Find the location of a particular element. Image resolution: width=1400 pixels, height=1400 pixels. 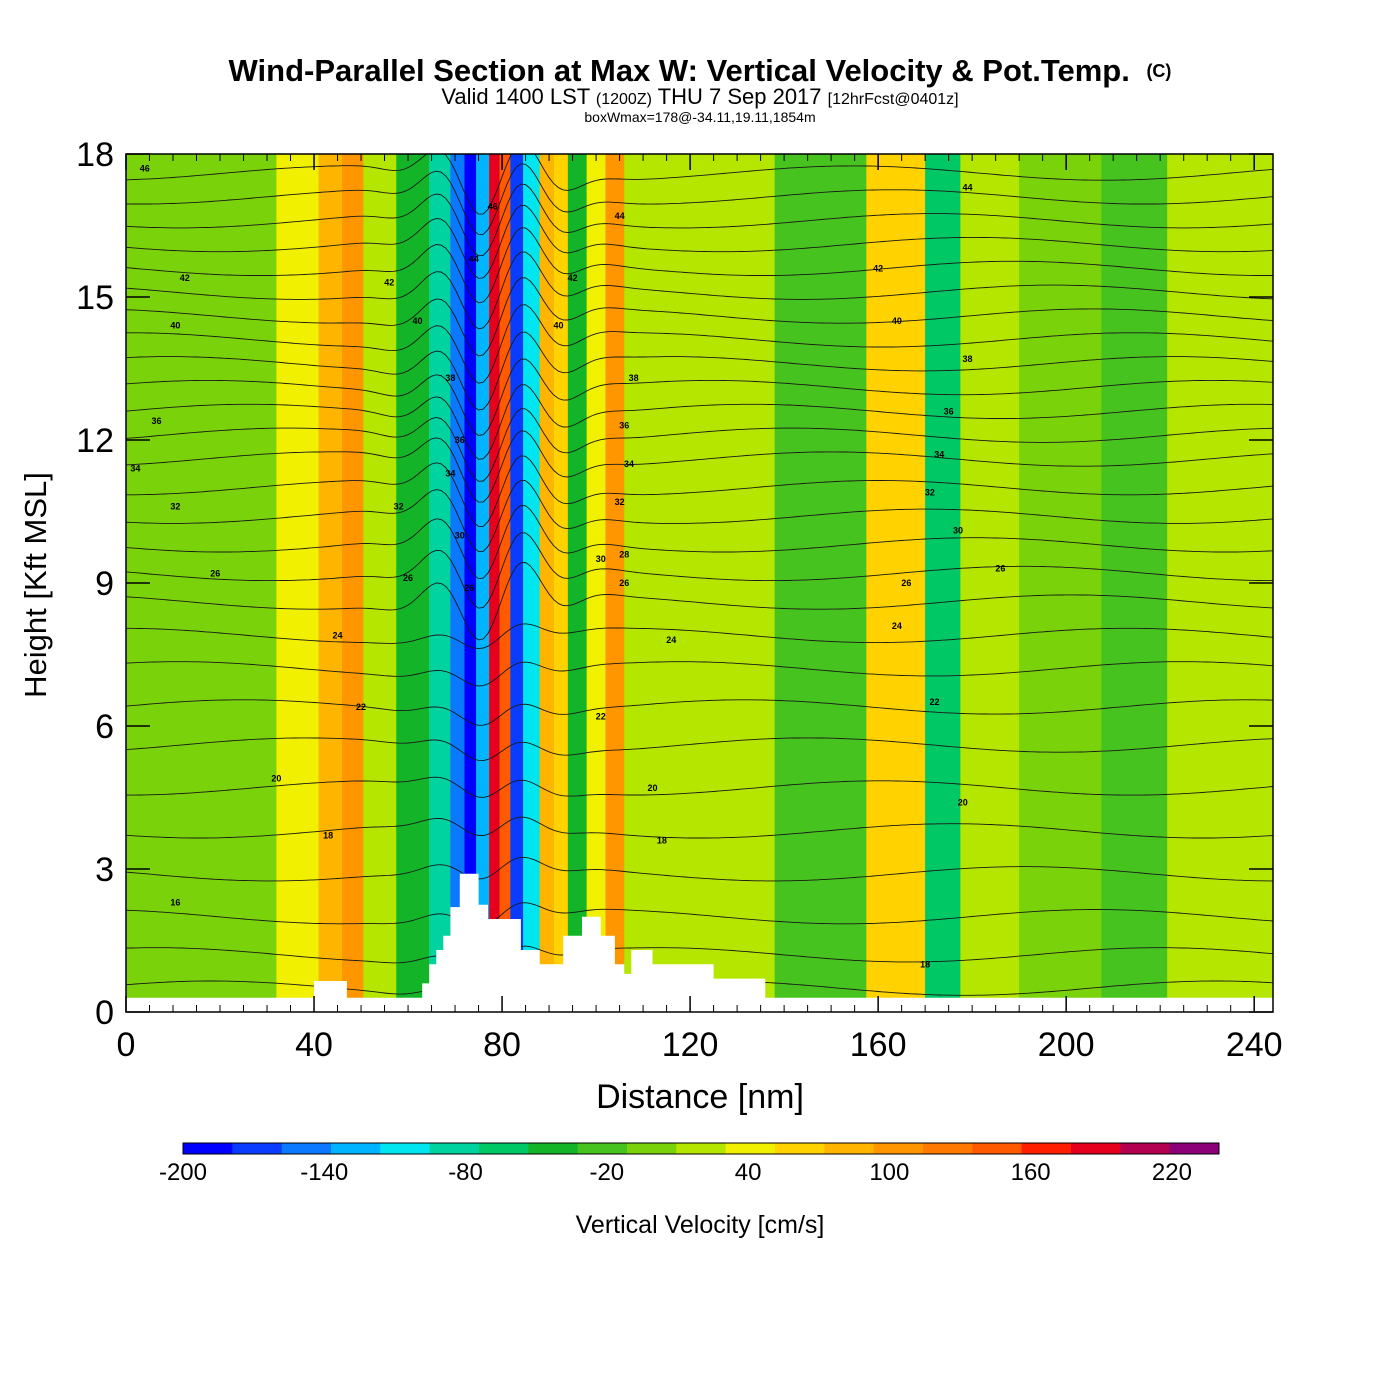

y-tick-label: 3 is located at coordinates (104, 870).